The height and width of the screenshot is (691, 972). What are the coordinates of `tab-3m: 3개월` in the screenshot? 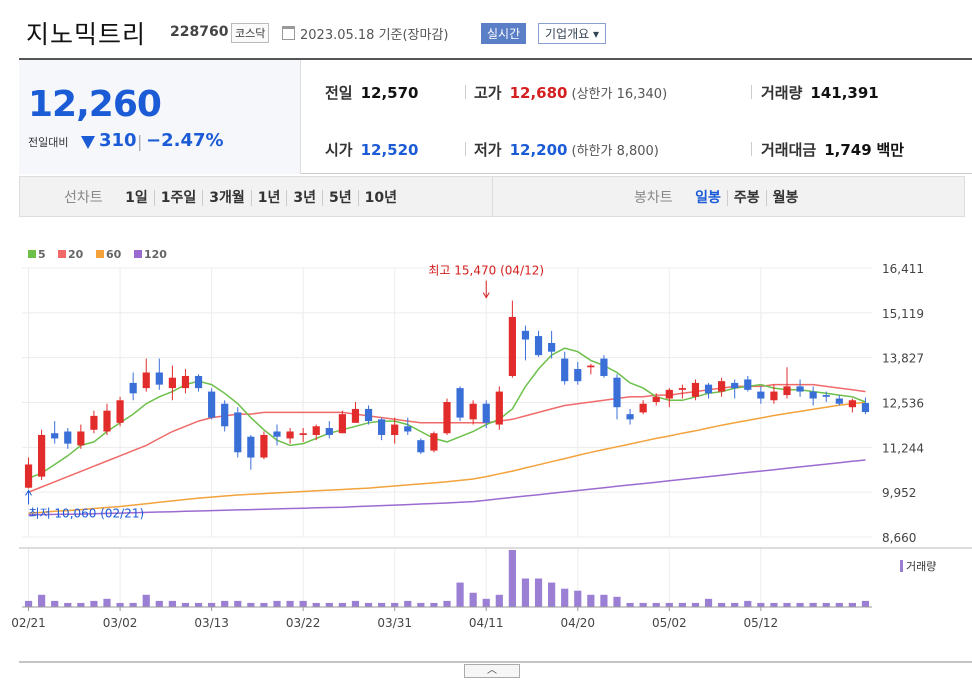 It's located at (227, 198).